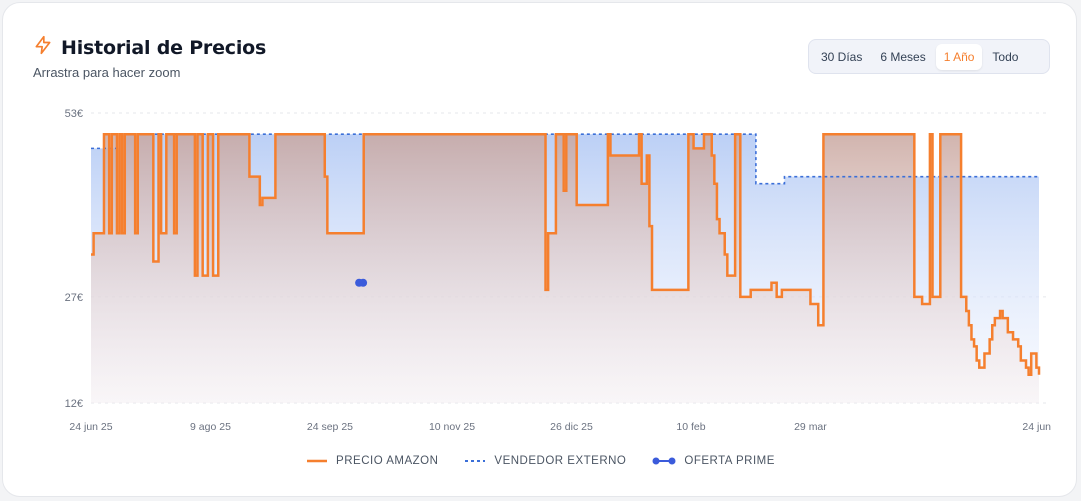 The width and height of the screenshot is (1081, 501). I want to click on lightning-icon, so click(43, 47).